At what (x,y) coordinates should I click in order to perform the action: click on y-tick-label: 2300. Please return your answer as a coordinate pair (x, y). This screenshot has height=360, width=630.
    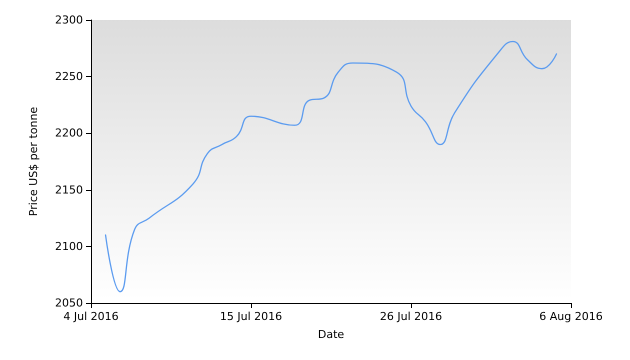
    Looking at the image, I should click on (69, 20).